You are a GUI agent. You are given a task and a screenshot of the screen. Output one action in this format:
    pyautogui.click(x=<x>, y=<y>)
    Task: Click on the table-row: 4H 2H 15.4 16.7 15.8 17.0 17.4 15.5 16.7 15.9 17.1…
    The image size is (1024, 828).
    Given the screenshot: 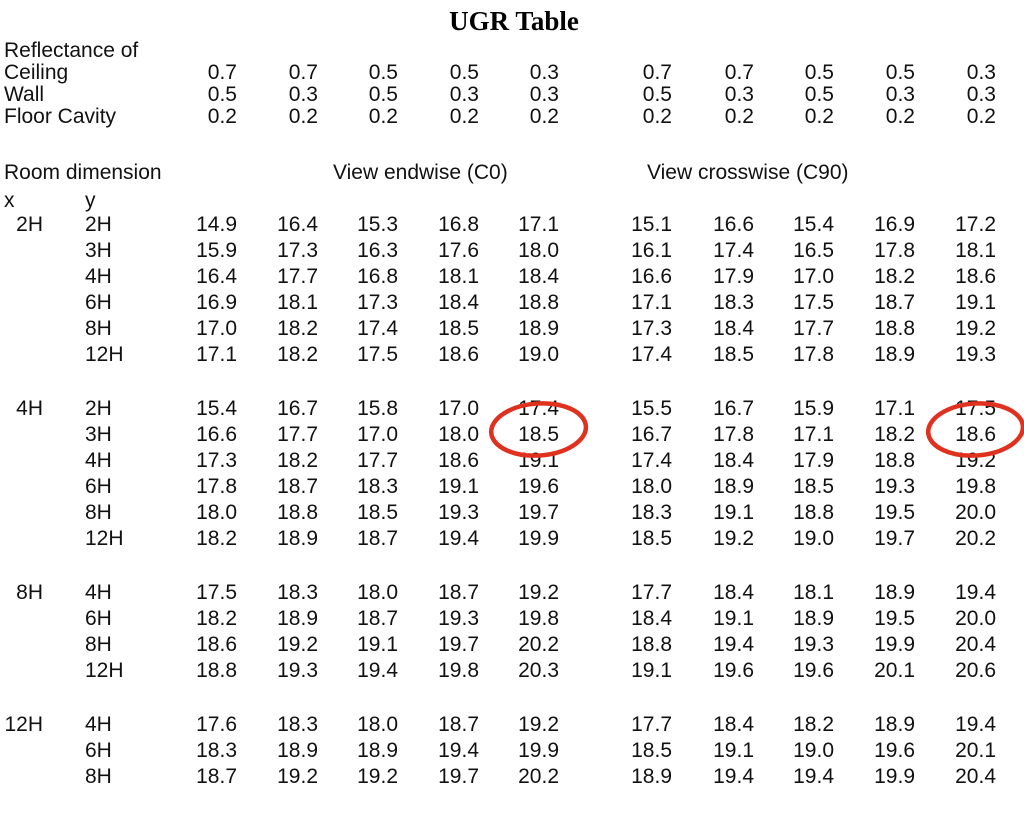 What is the action you would take?
    pyautogui.click(x=500, y=409)
    